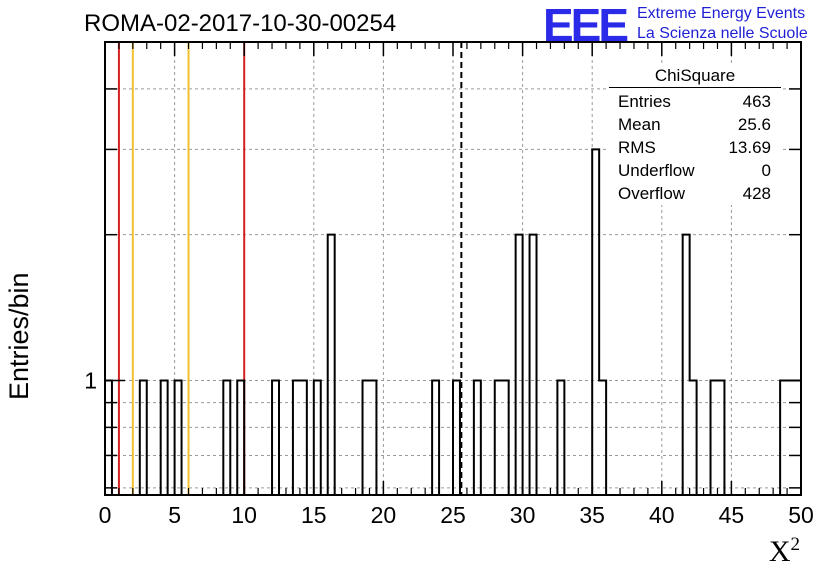 The height and width of the screenshot is (572, 836). I want to click on x-tick-label: 5, so click(174, 515).